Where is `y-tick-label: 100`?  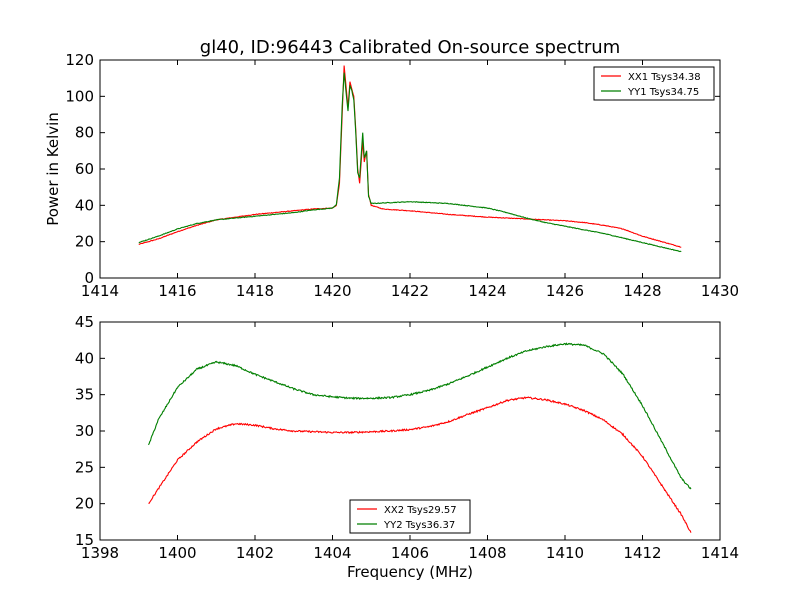 y-tick-label: 100 is located at coordinates (79, 96).